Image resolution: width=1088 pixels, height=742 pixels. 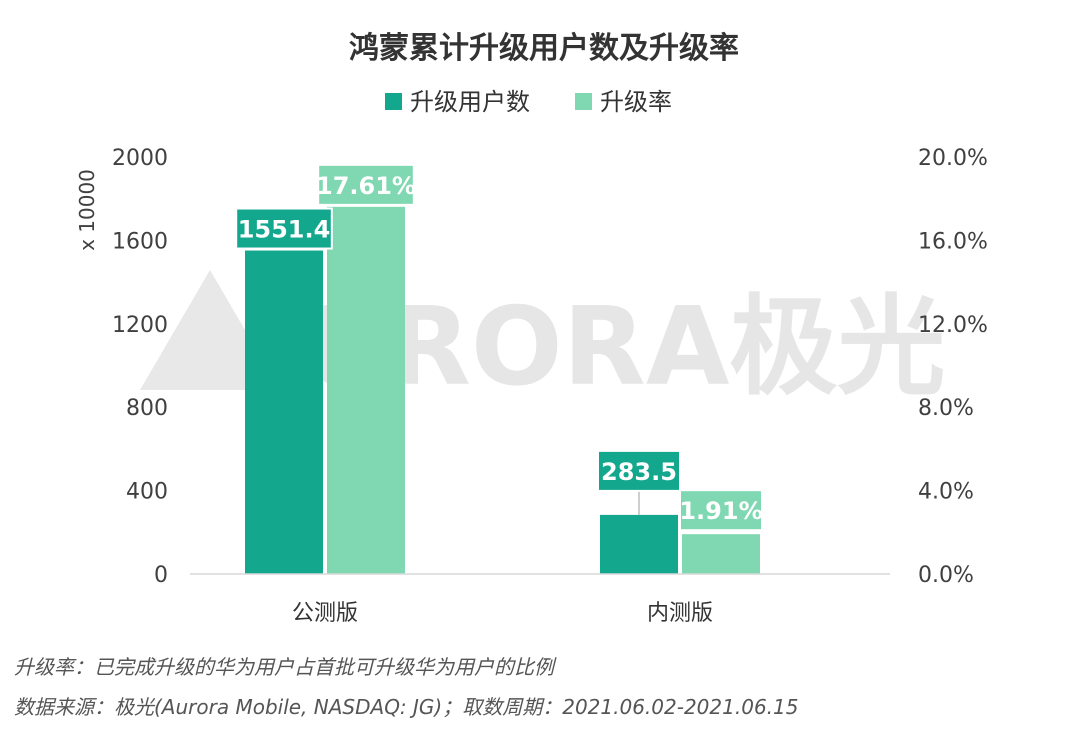 What do you see at coordinates (583, 101) in the screenshot?
I see `legend-swatch-rate` at bounding box center [583, 101].